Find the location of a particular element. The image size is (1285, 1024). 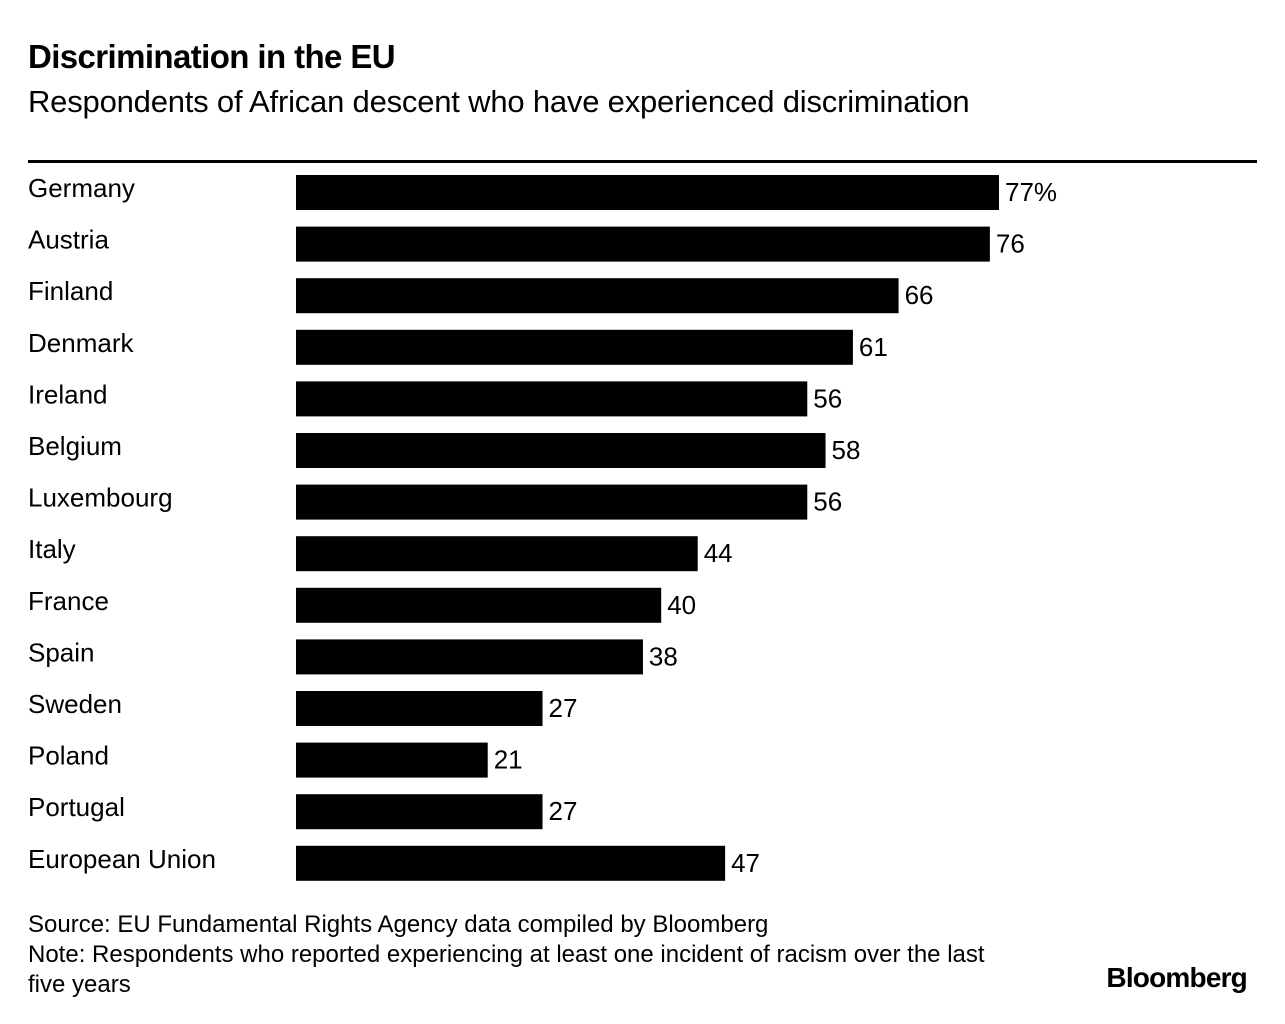

value-label: 61 is located at coordinates (873, 347).